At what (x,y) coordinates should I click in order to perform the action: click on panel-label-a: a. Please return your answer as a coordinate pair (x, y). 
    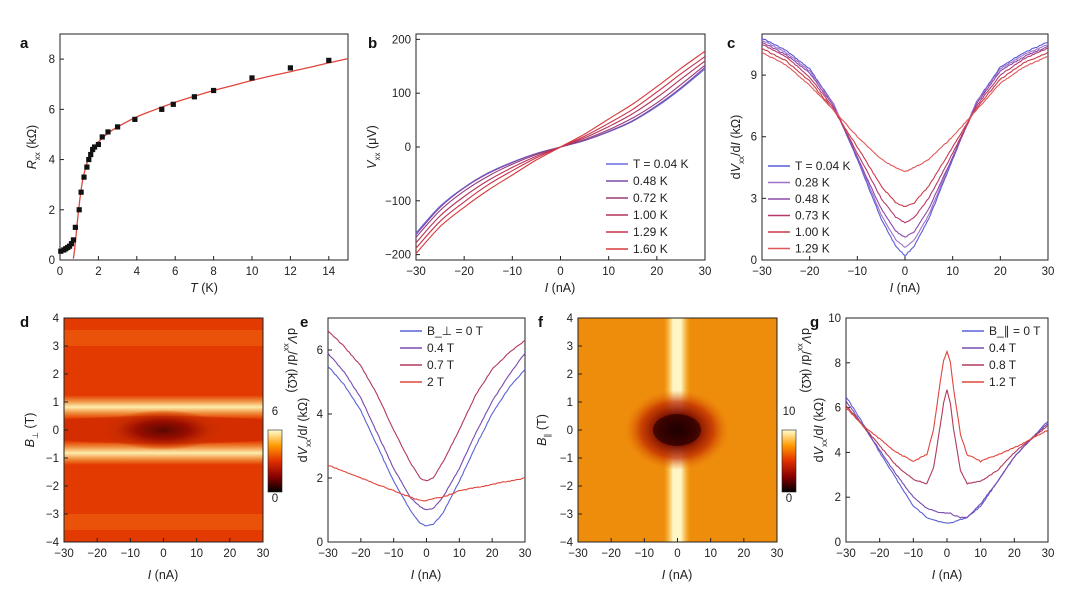
    Looking at the image, I should click on (24, 43).